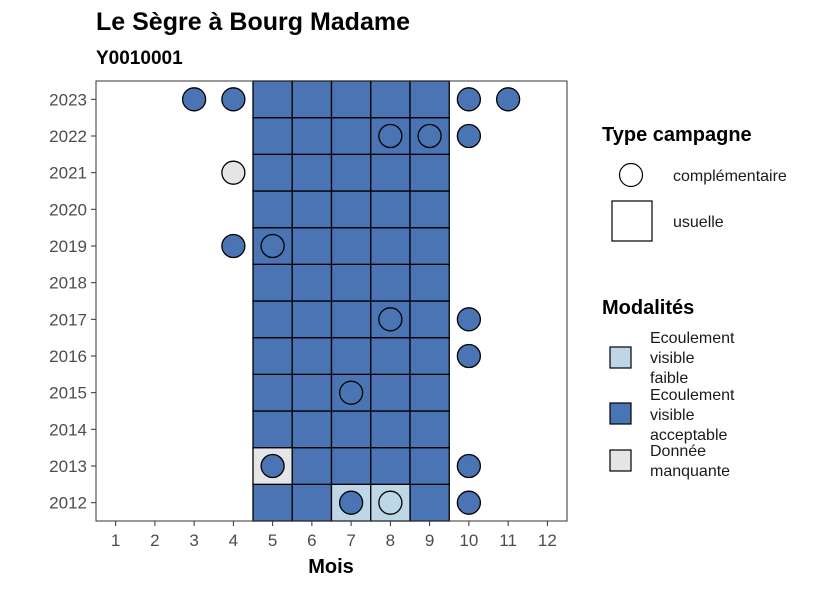  I want to click on legend-label-line: acceptable, so click(688, 435).